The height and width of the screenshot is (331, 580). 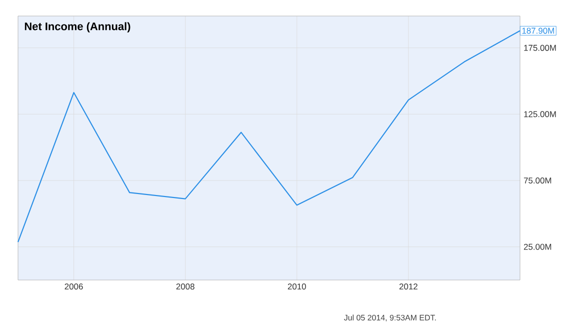 I want to click on x-tick-label: 2012, so click(x=408, y=287).